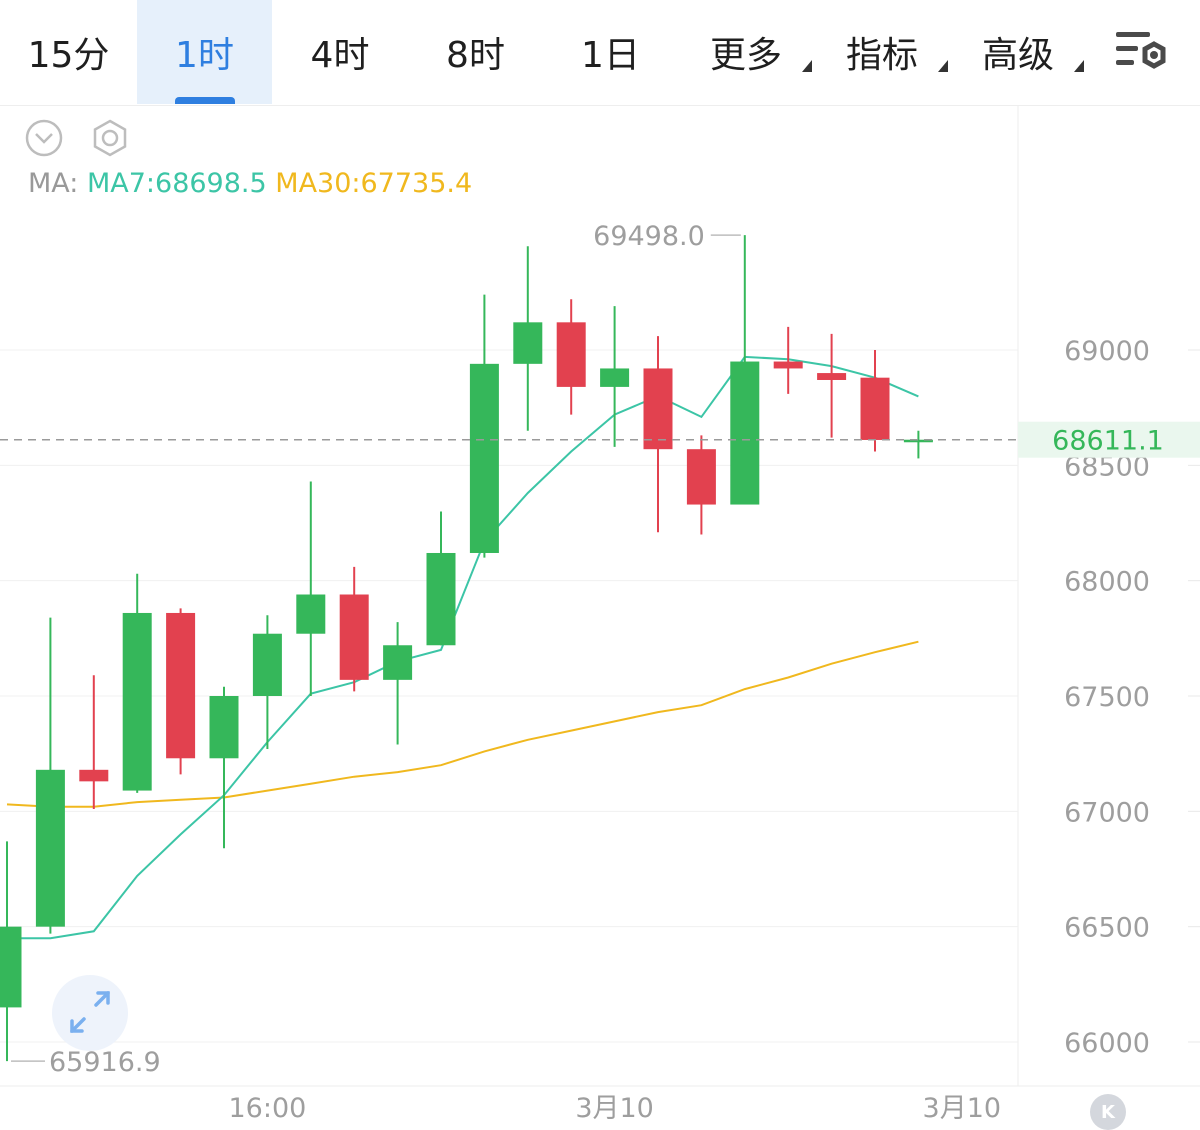  Describe the element at coordinates (204, 55) in the screenshot. I see `tab-label: 1时` at that location.